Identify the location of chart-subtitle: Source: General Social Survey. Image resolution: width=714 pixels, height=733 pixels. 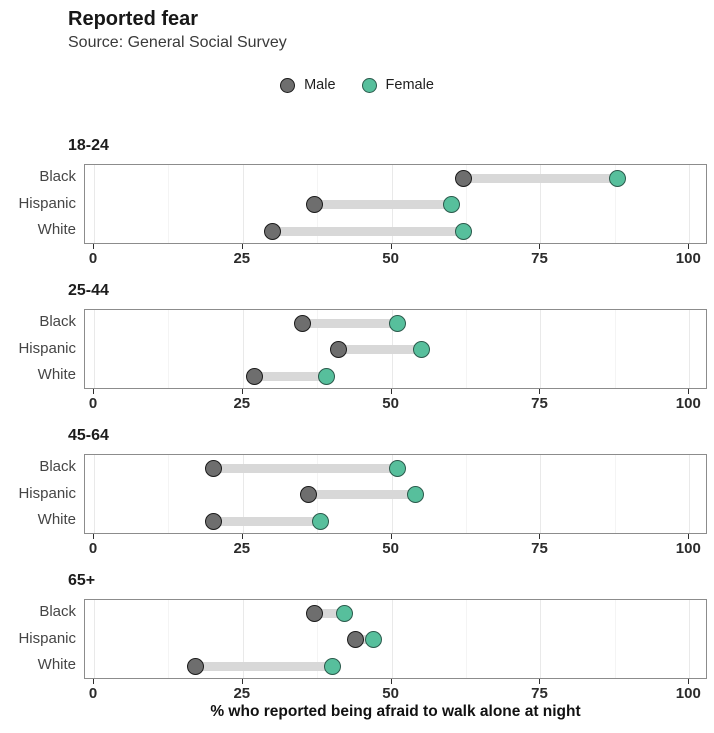
(177, 42).